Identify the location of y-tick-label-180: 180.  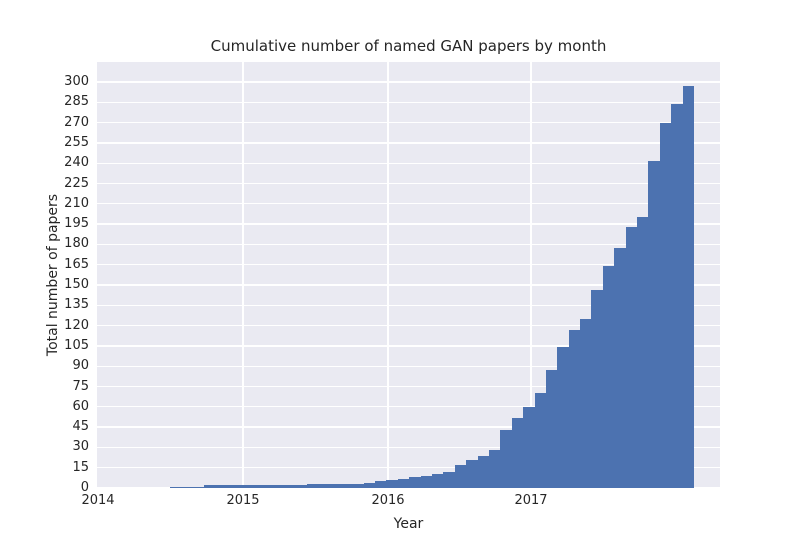
(76, 244).